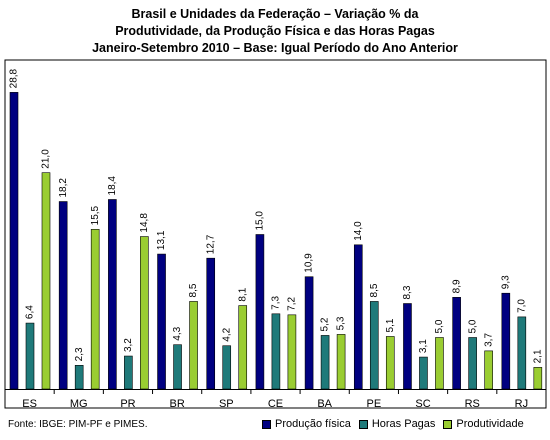  Describe the element at coordinates (210, 244) in the screenshot. I see `data-label: 12,7` at that location.